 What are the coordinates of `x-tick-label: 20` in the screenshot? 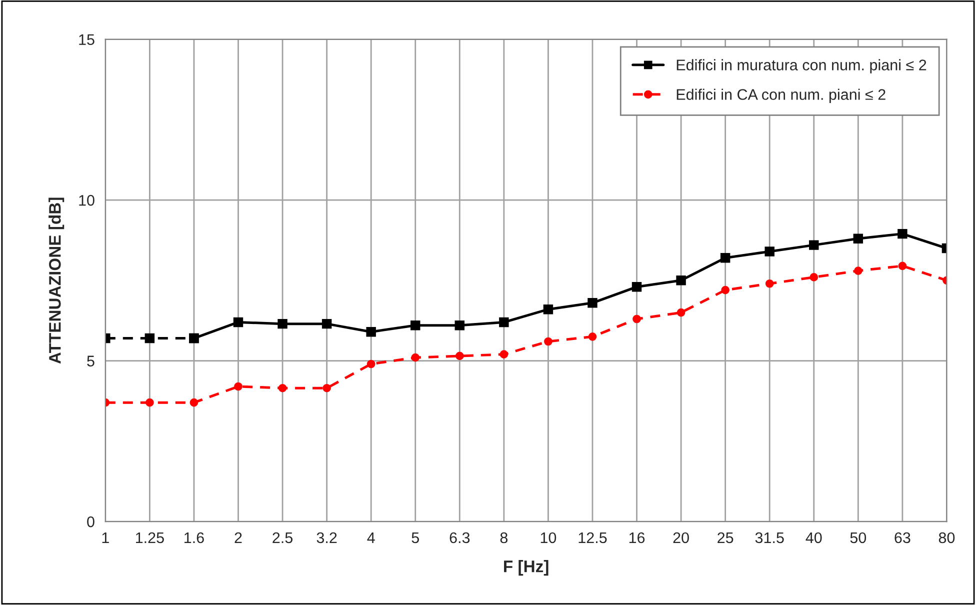 It's located at (681, 538).